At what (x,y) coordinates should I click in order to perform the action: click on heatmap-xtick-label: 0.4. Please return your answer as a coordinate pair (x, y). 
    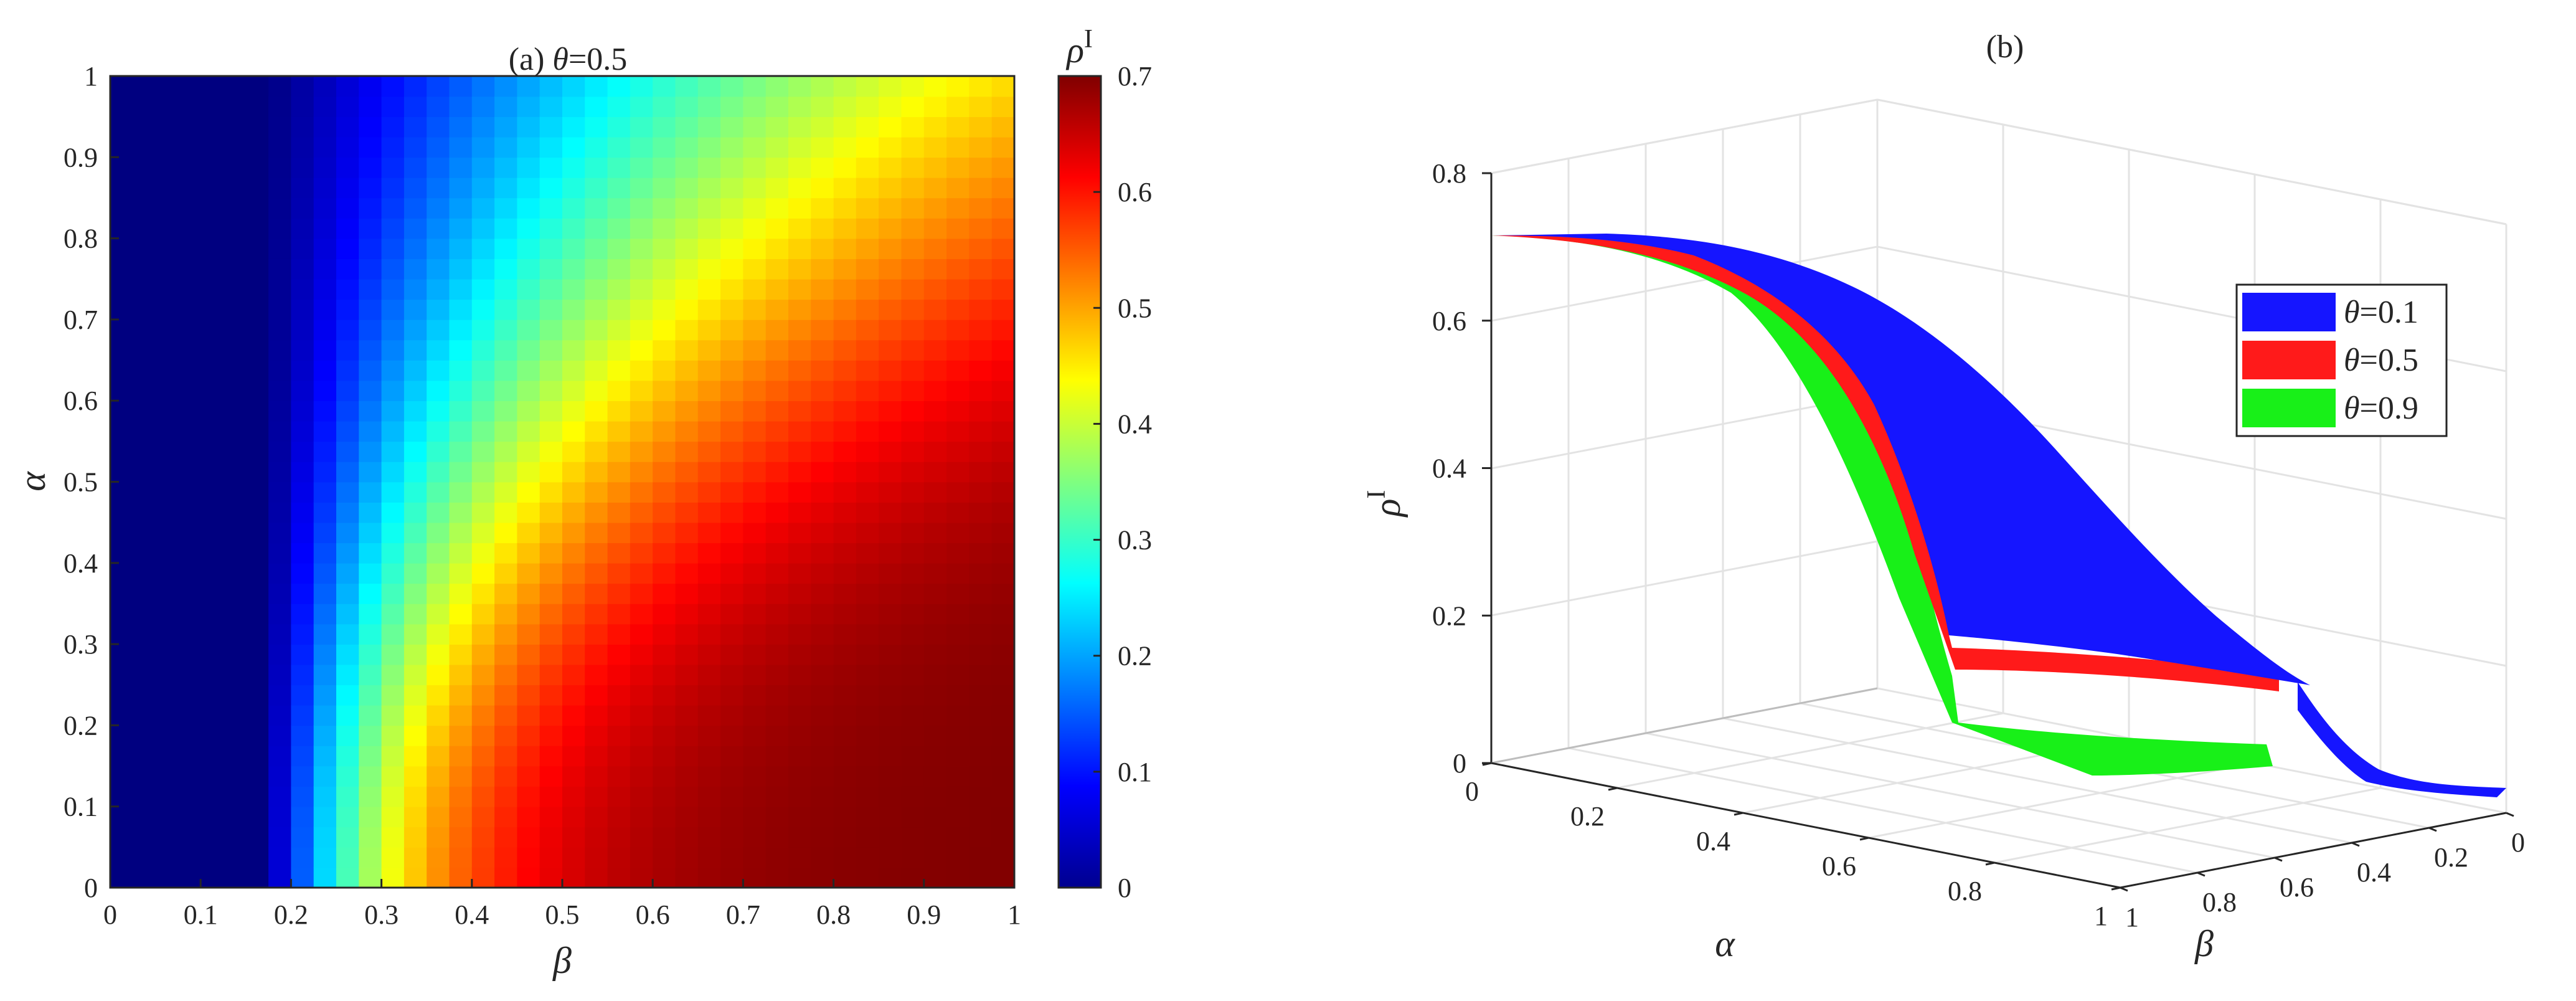
    Looking at the image, I should click on (472, 914).